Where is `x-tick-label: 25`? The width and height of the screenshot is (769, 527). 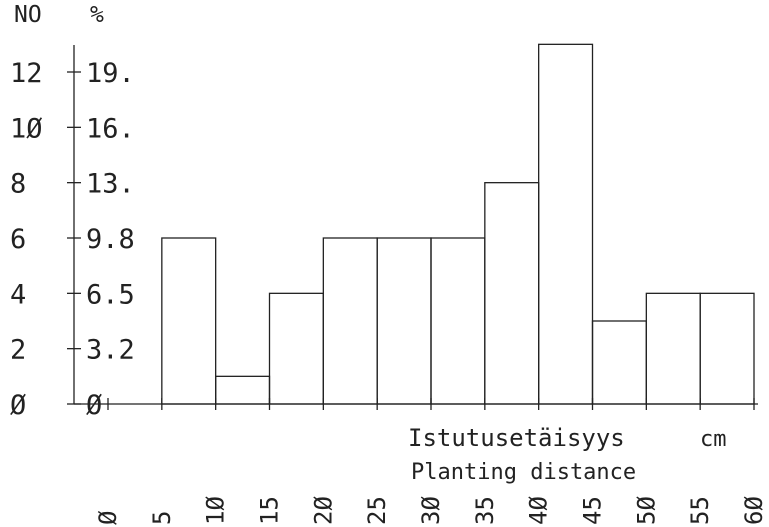 x-tick-label: 25 is located at coordinates (377, 510).